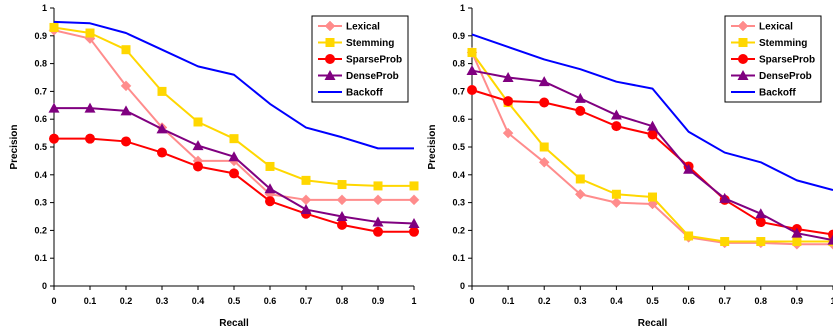 This screenshot has width=833, height=333. I want to click on y-tick-label: 0.6, so click(40, 119).